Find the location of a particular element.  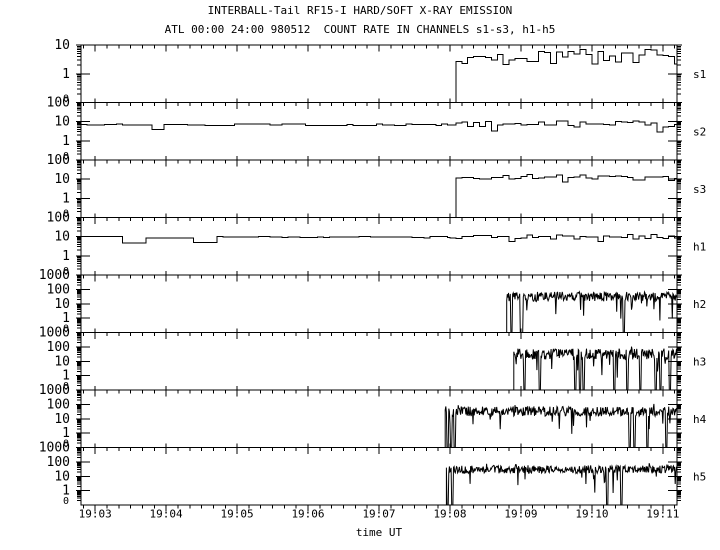

trace-h5 is located at coordinates (561, 484).